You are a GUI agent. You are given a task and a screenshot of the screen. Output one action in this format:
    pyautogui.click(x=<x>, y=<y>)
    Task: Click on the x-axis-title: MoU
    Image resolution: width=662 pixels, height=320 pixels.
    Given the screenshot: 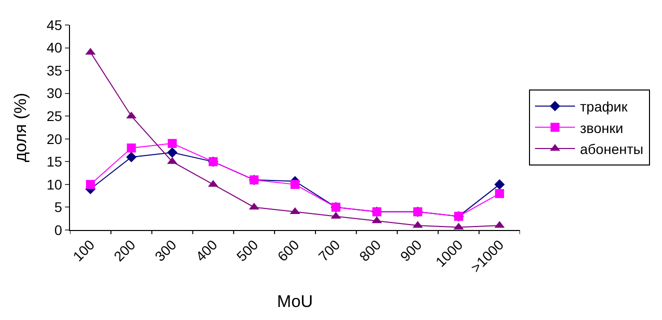 What is the action you would take?
    pyautogui.click(x=295, y=302)
    